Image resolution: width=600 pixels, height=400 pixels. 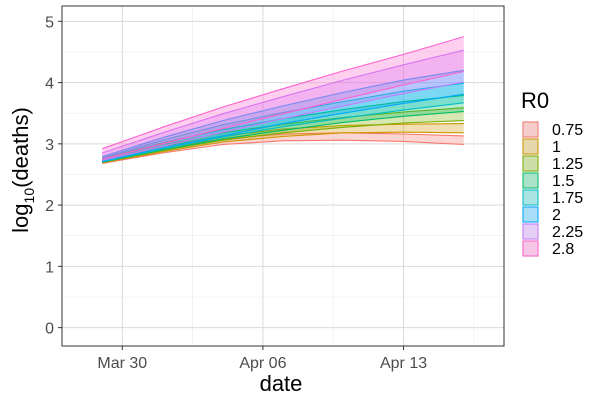 What do you see at coordinates (563, 249) in the screenshot?
I see `legend-label-7: 2.8` at bounding box center [563, 249].